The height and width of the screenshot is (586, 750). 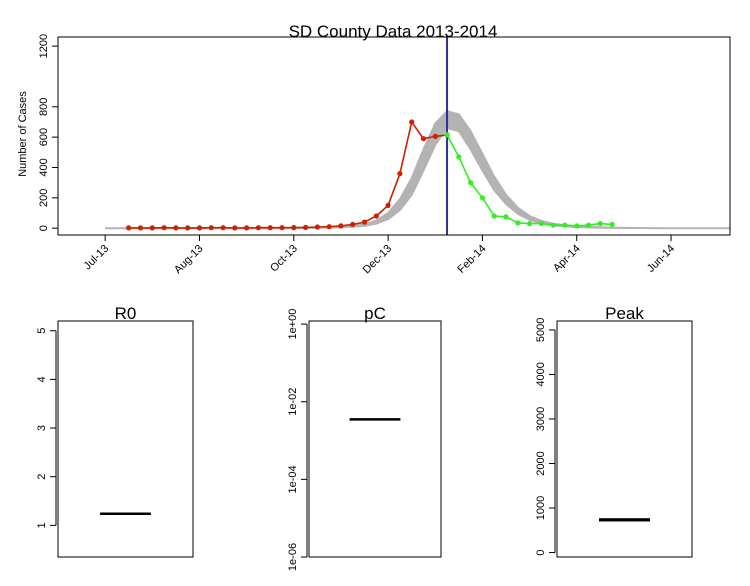 What do you see at coordinates (284, 259) in the screenshot?
I see `x-tick-label: Oct-13` at bounding box center [284, 259].